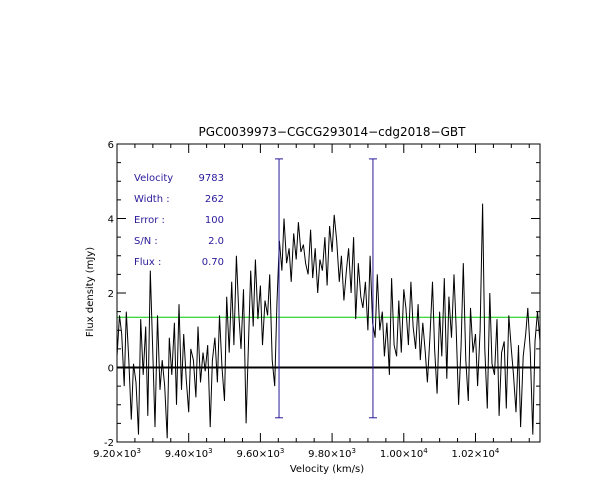 The image size is (595, 500). What do you see at coordinates (90, 292) in the screenshot?
I see `y-axis-label: Flux density (mJy)` at bounding box center [90, 292].